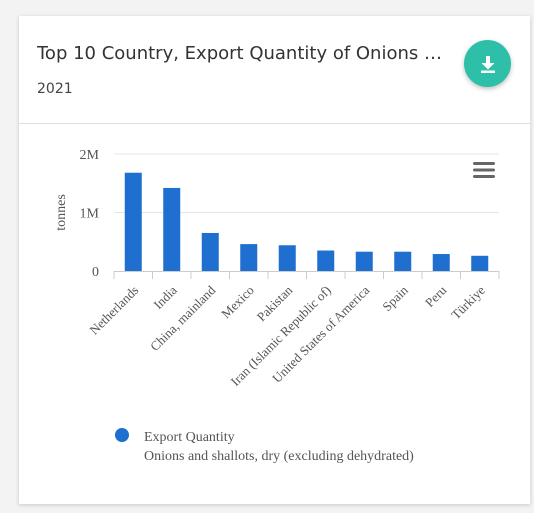 The image size is (534, 513). What do you see at coordinates (55, 89) in the screenshot?
I see `card-subtitle: 2021` at bounding box center [55, 89].